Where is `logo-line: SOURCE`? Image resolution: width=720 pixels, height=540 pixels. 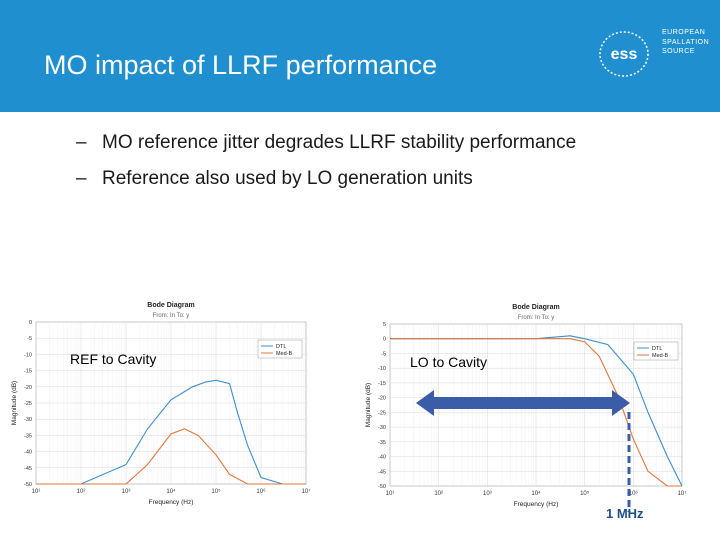
logo-line: SOURCE is located at coordinates (678, 51).